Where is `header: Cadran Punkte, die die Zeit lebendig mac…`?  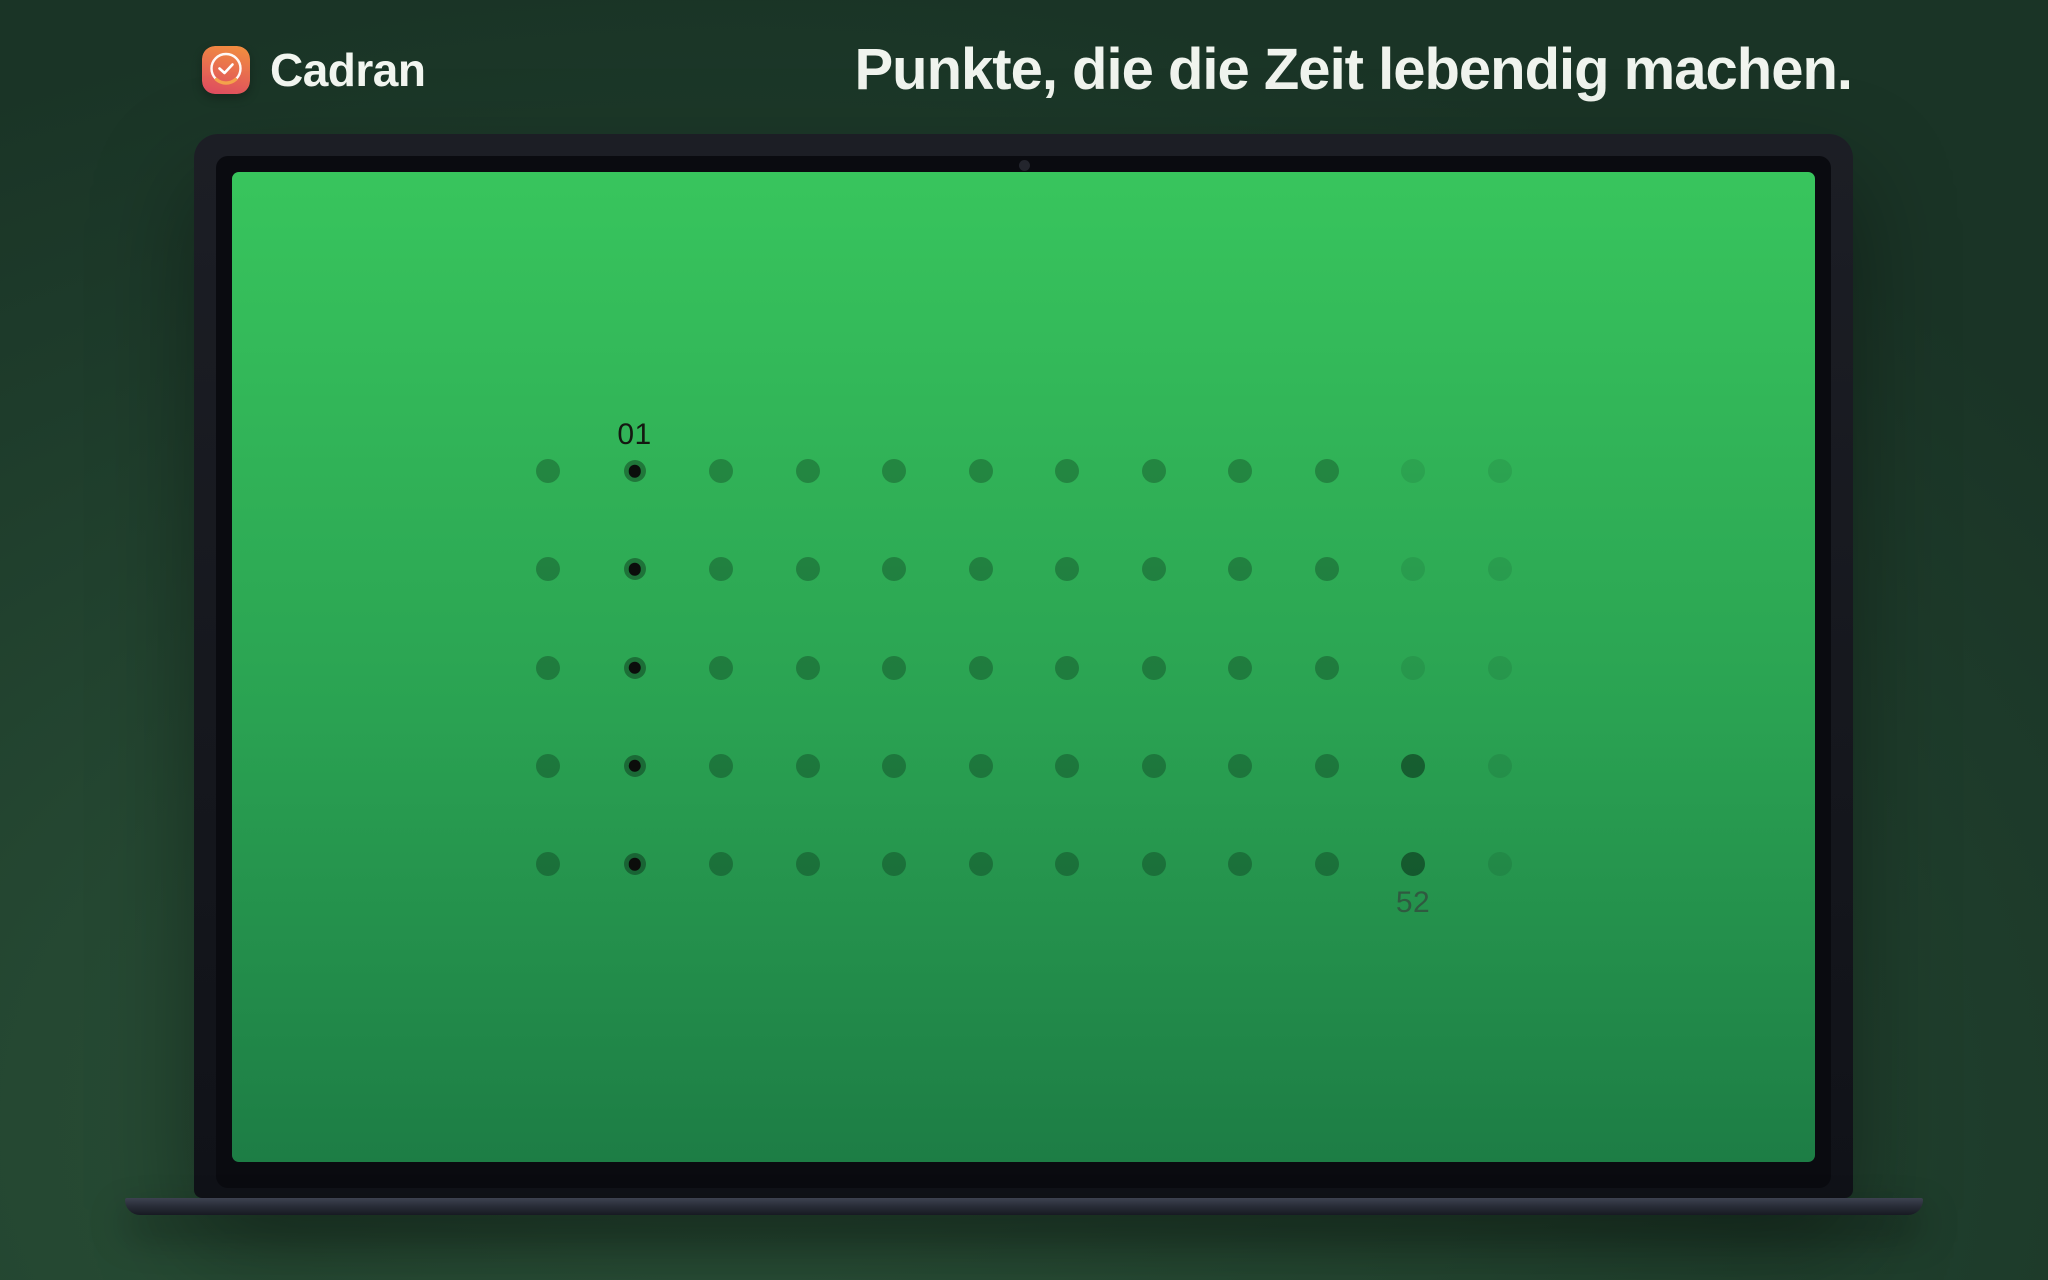
header: Cadran Punkte, die die Zeit lebendig mac… is located at coordinates (1024, 70).